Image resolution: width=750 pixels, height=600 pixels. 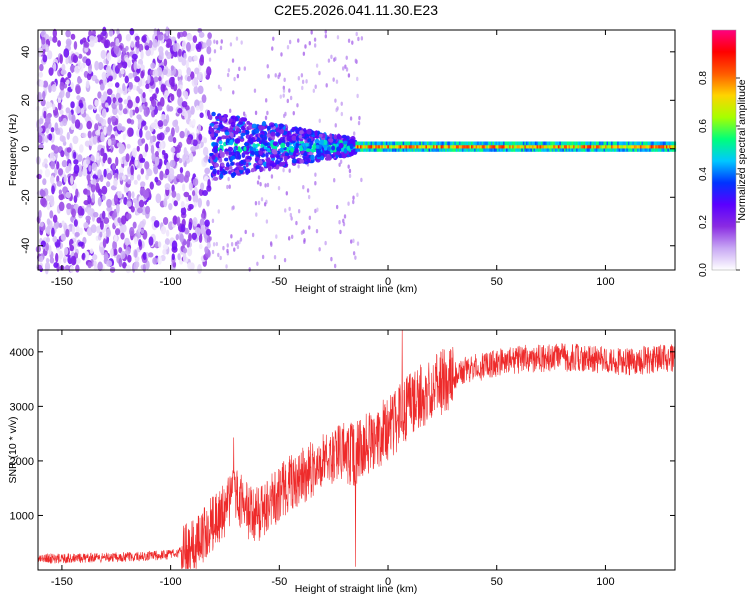 I want to click on snr-x-tick-label: 50, so click(x=497, y=582).